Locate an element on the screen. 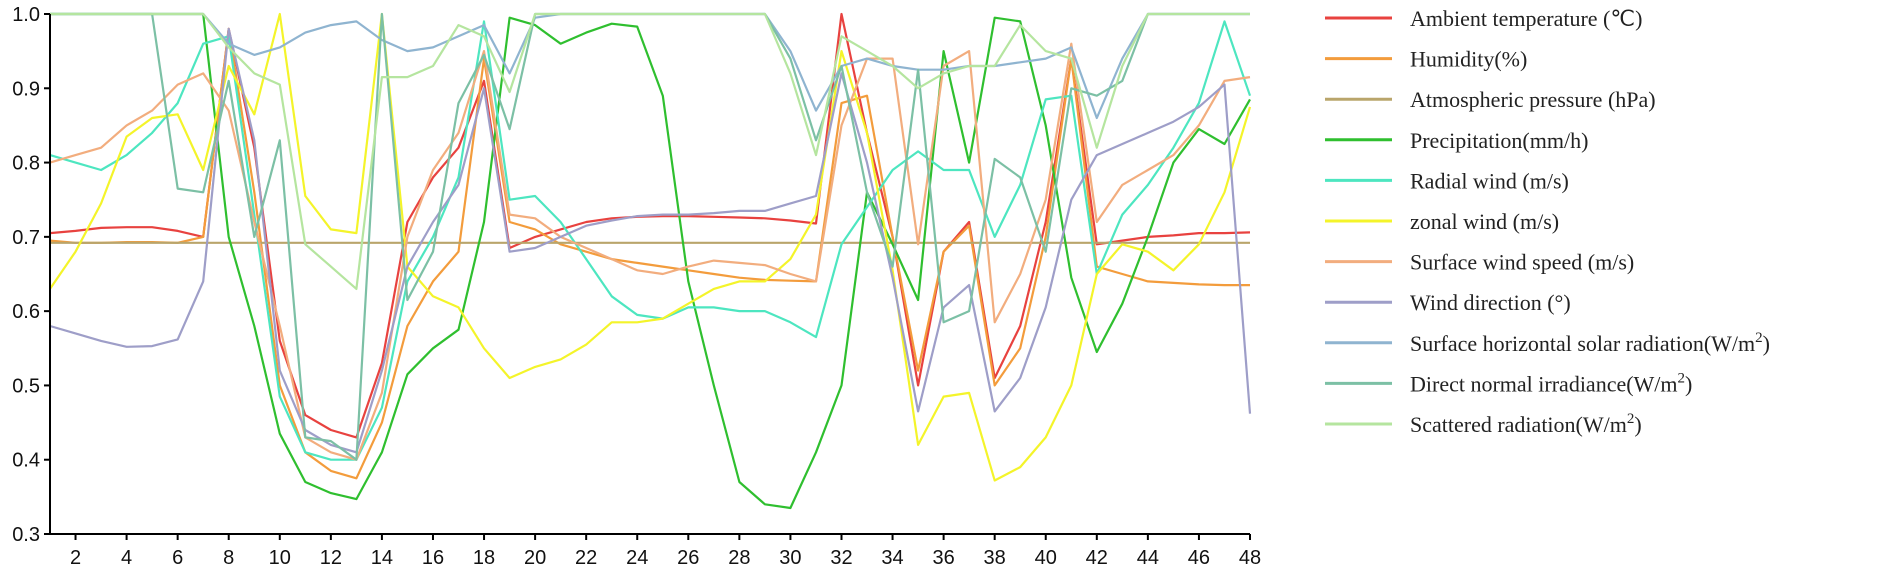  legend-label: Scattered radiation(W/m2) is located at coordinates (1526, 424).